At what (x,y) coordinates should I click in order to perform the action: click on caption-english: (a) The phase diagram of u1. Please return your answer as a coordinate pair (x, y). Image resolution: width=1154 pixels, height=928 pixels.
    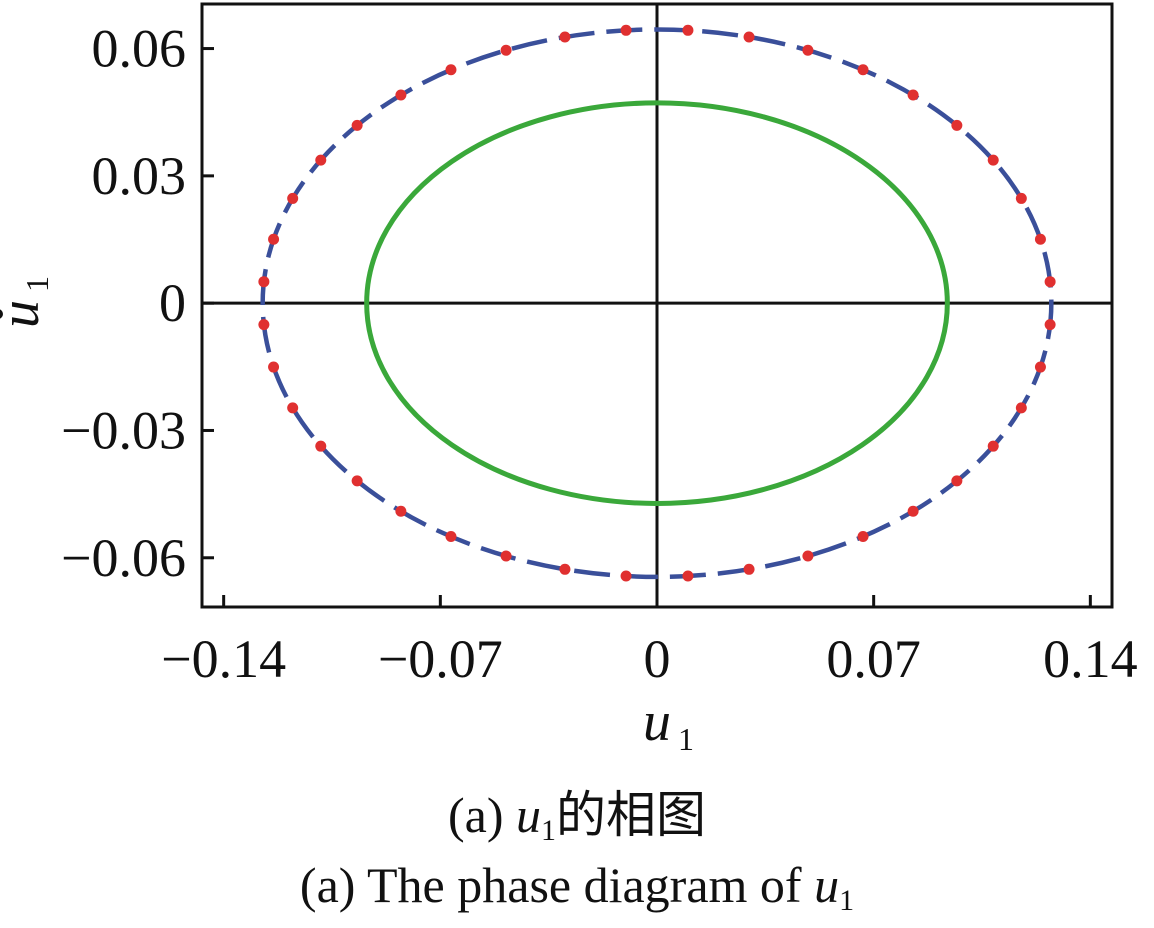
    Looking at the image, I should click on (577, 886).